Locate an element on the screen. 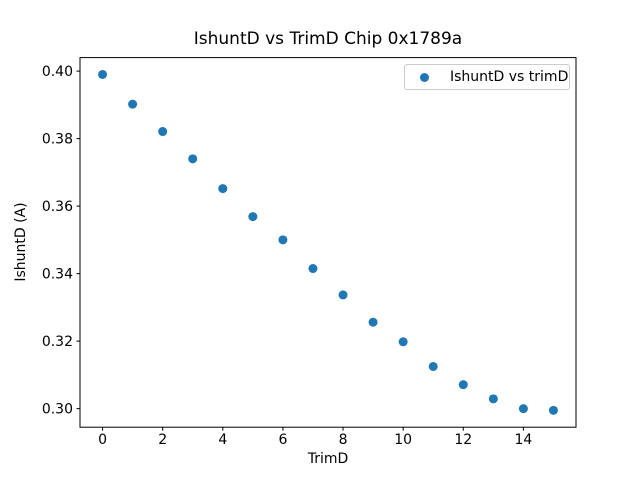 The image size is (640, 480). y-tick-label: 0.38 is located at coordinates (57, 140).